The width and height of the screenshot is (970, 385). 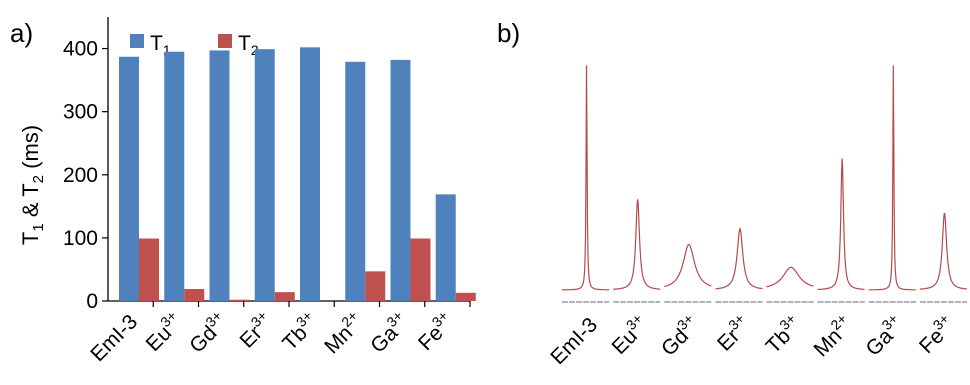 What do you see at coordinates (936, 334) in the screenshot?
I see `spectrum-label-7: Fe3+` at bounding box center [936, 334].